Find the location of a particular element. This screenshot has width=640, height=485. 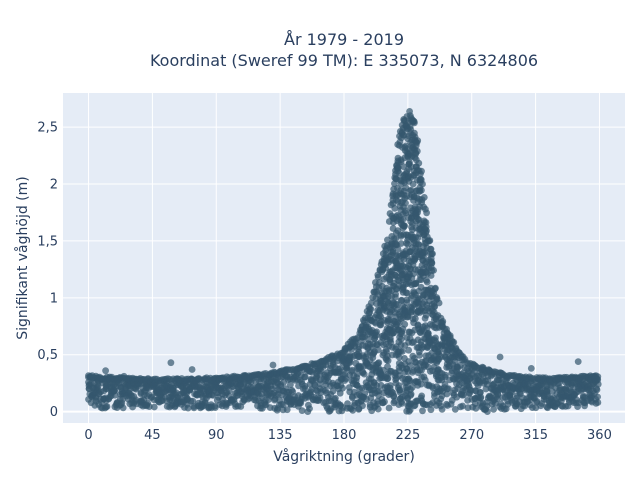

x-tick-label: 270 is located at coordinates (471, 435).